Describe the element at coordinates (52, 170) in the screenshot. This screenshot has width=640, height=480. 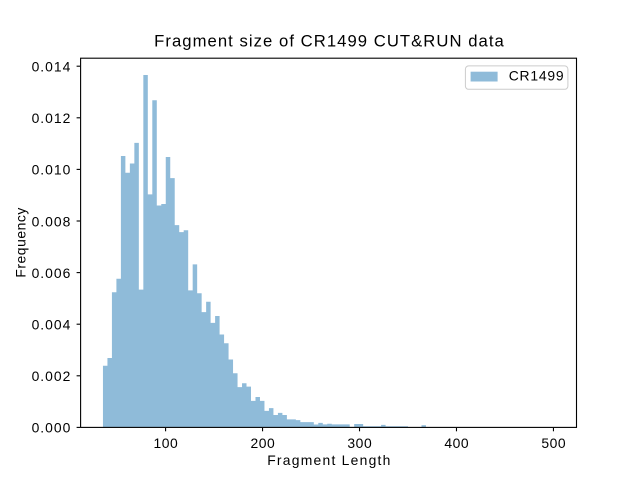
I see `svg-text: 0.010` at that location.